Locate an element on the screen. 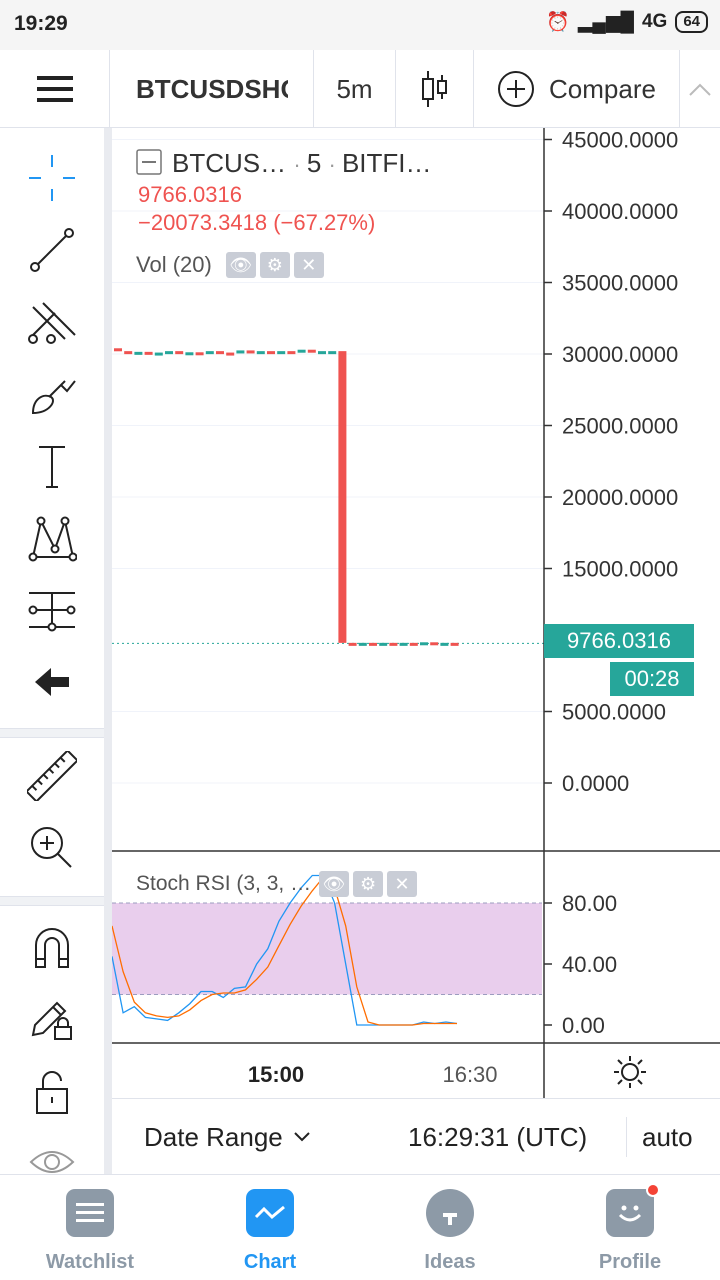  chart-line-icon is located at coordinates (270, 1213).